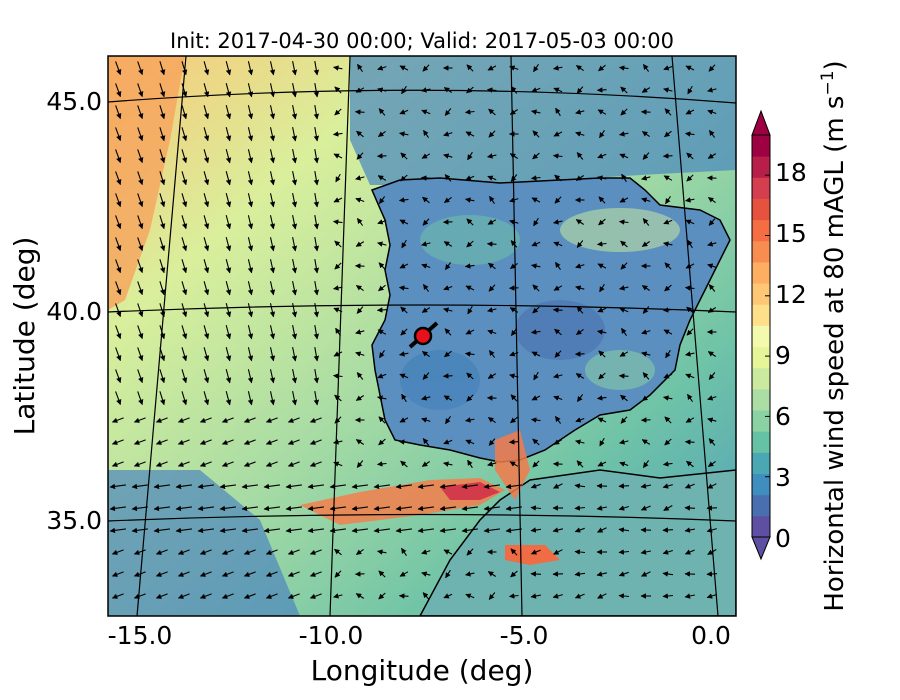 This screenshot has width=900, height=700. I want to click on x-axis-label: Longitude (deg), so click(422, 670).